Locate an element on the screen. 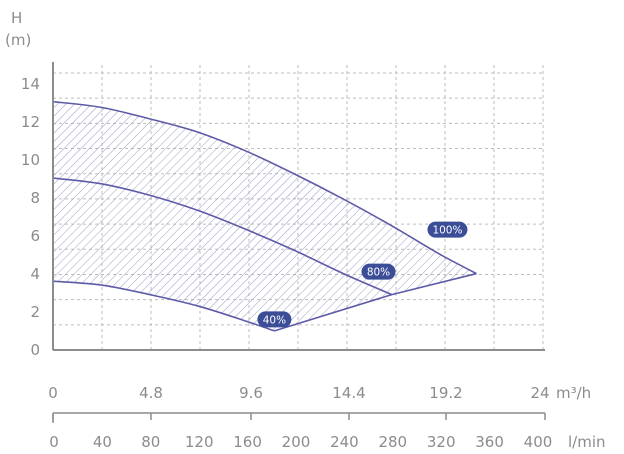 This screenshot has width=624, height=454. x-tick-label-m3h: 14.4 is located at coordinates (348, 393).